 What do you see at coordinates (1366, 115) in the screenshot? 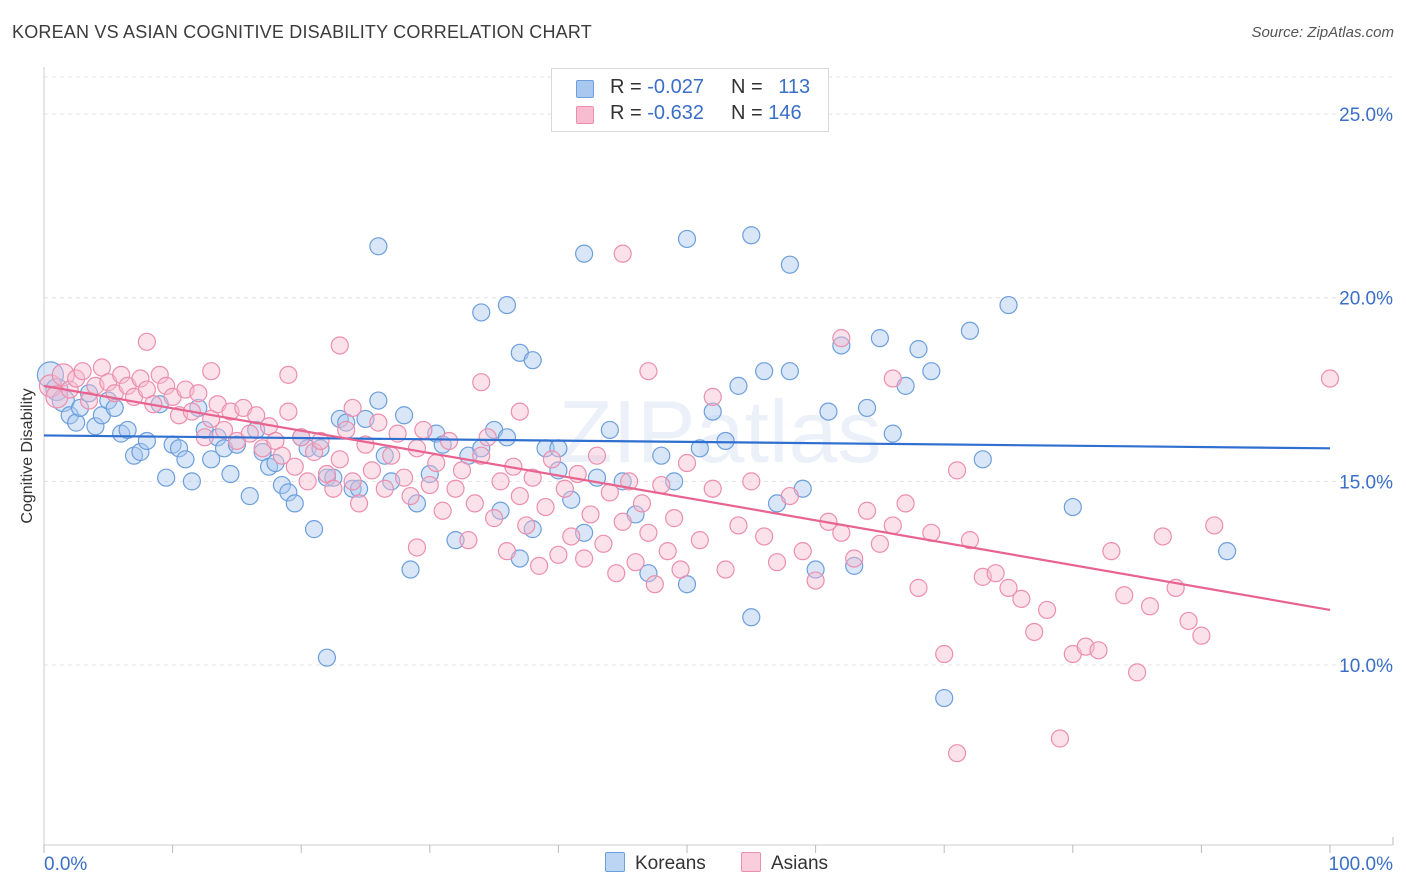
I see `y-tick-label: 25.0%` at bounding box center [1366, 115].